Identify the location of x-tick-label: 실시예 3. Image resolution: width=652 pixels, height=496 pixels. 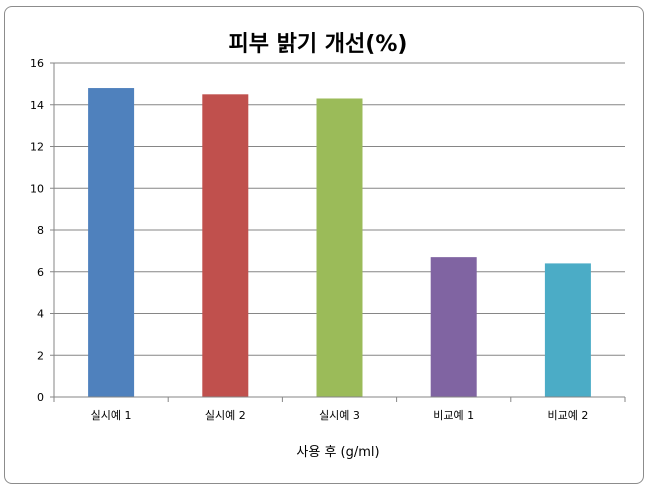
(339, 415).